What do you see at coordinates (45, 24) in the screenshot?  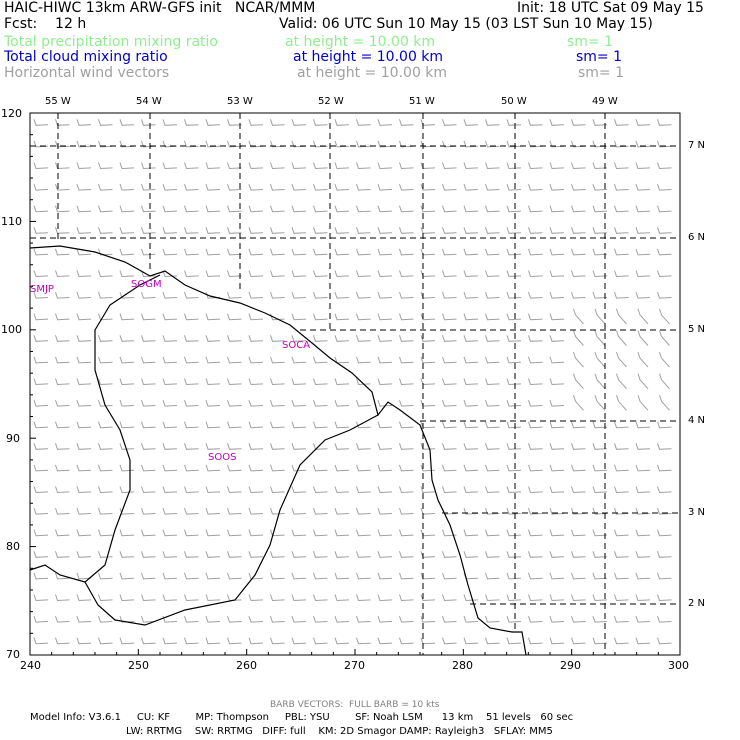 I see `forecast-hour: Fcst: 12 h` at bounding box center [45, 24].